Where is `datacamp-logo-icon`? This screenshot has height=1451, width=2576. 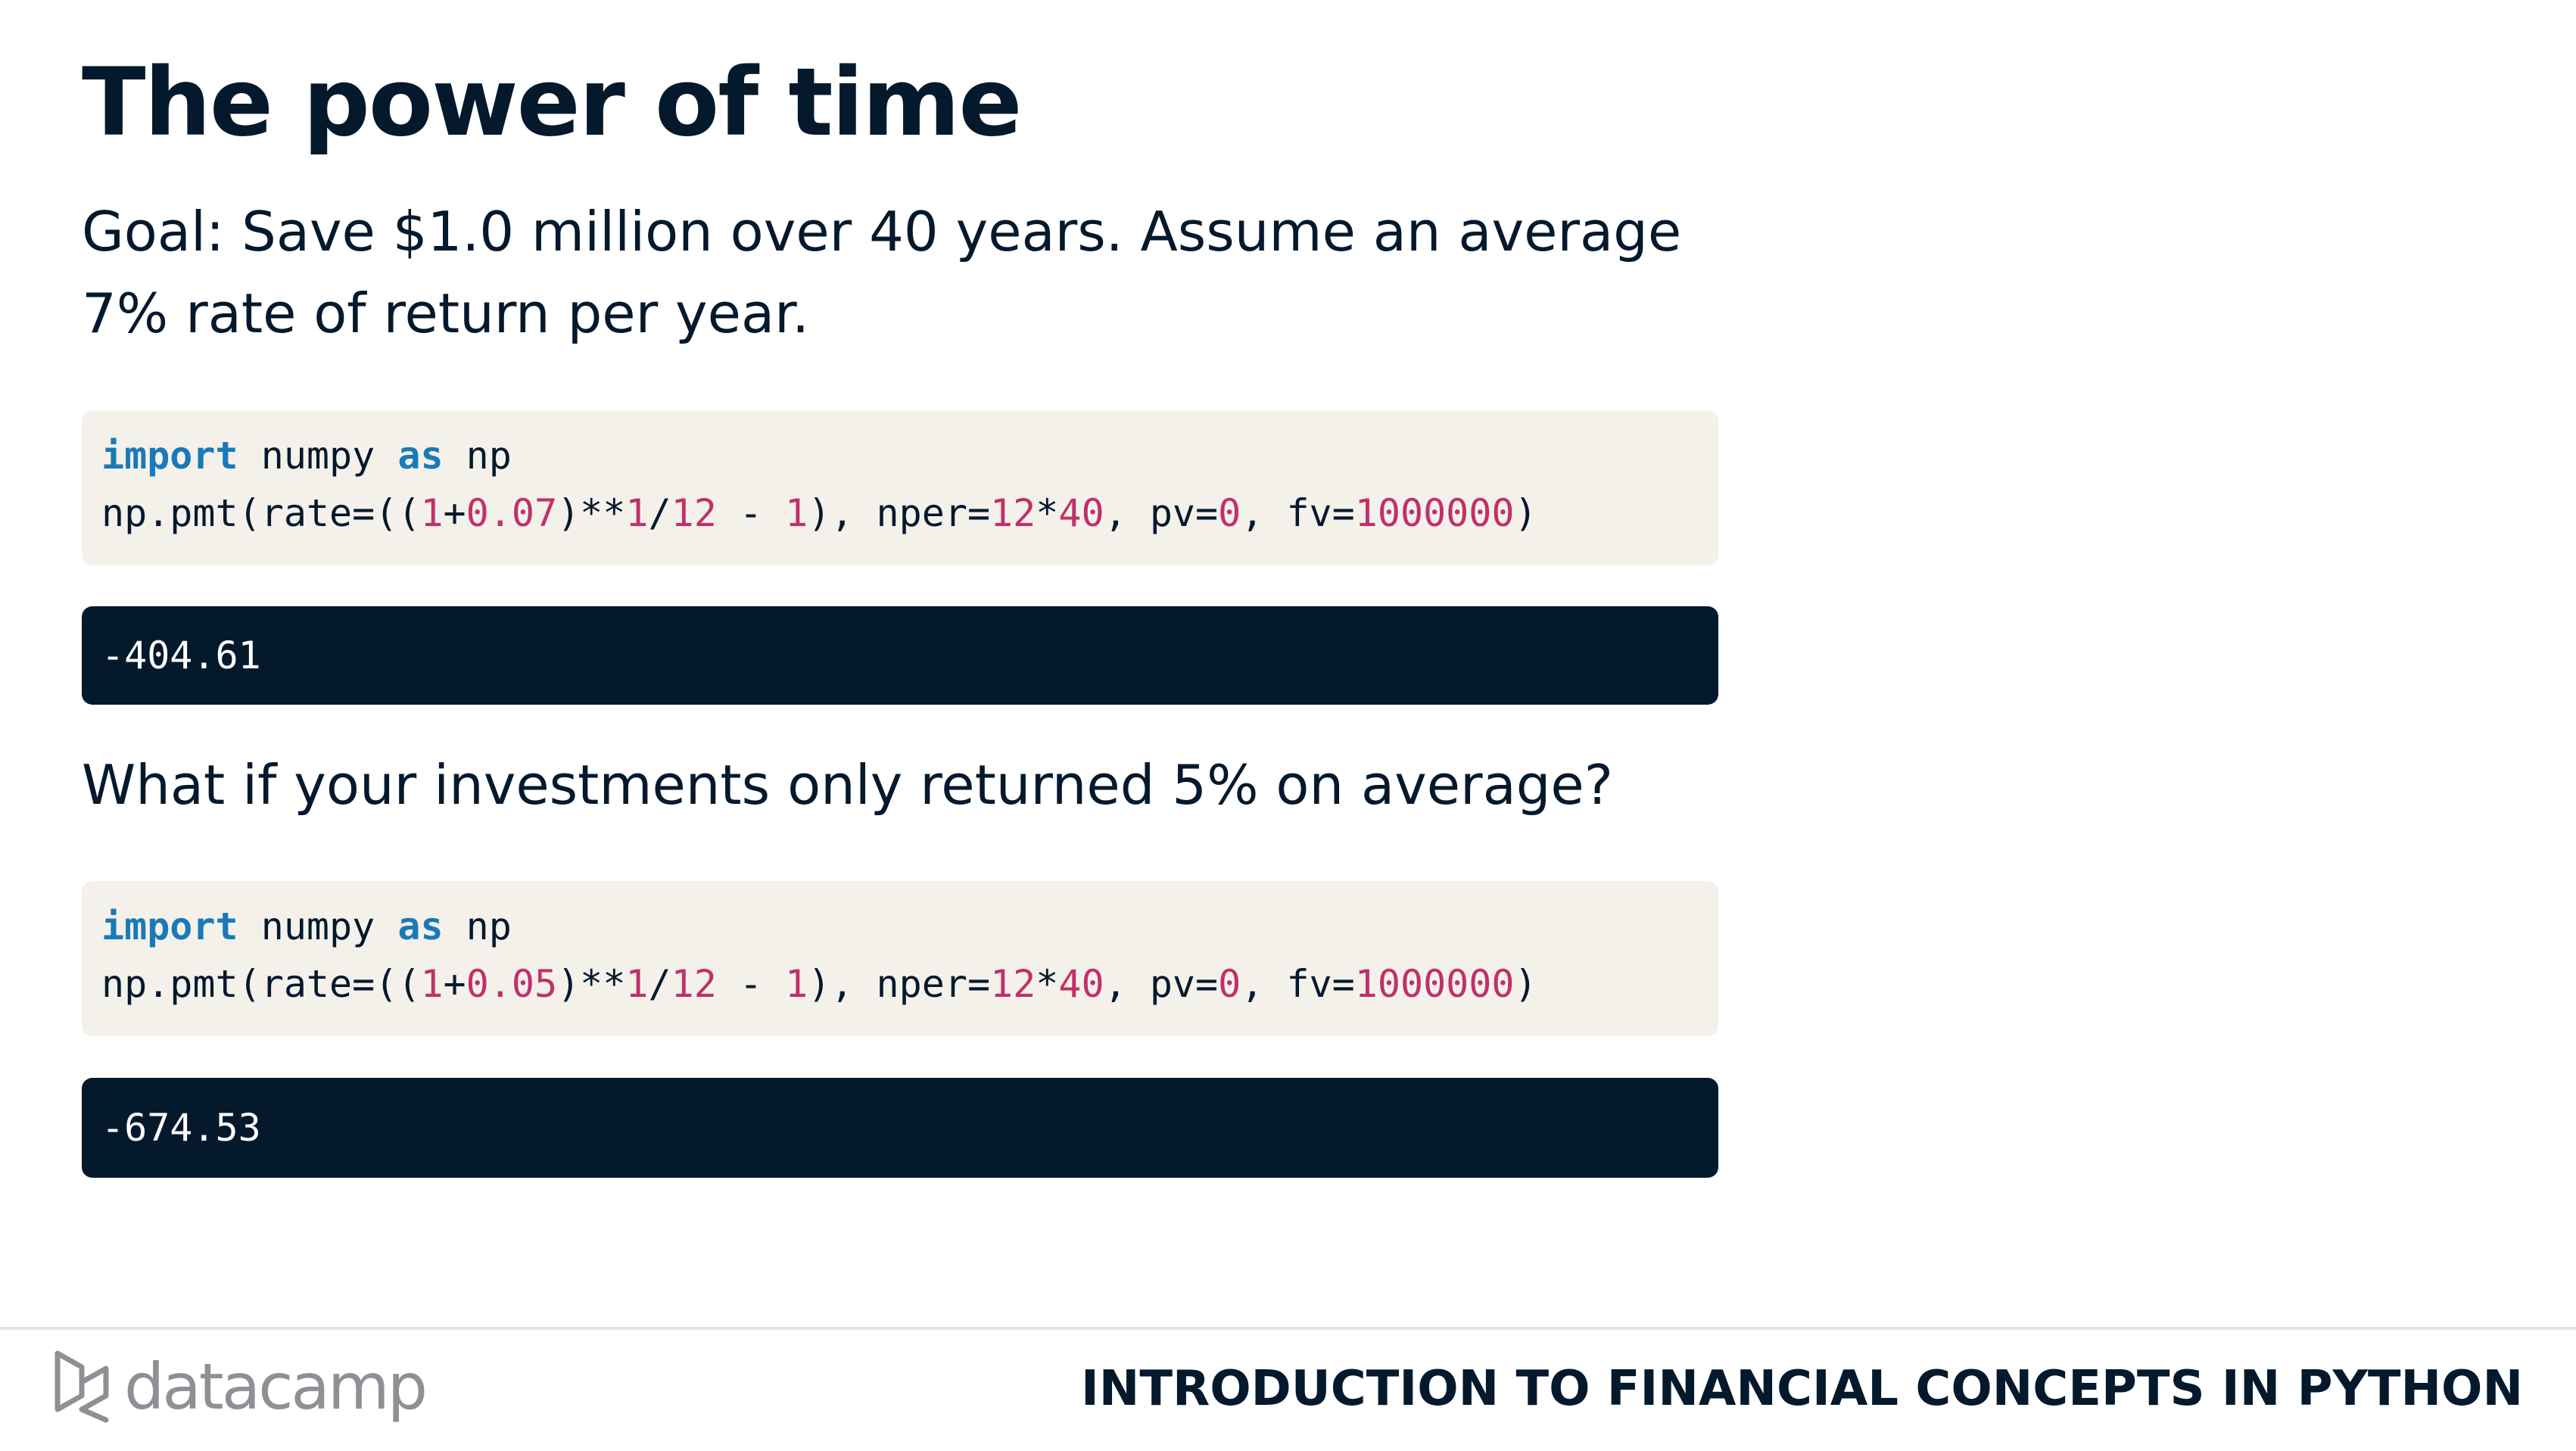
datacamp-logo-icon is located at coordinates (82, 1386).